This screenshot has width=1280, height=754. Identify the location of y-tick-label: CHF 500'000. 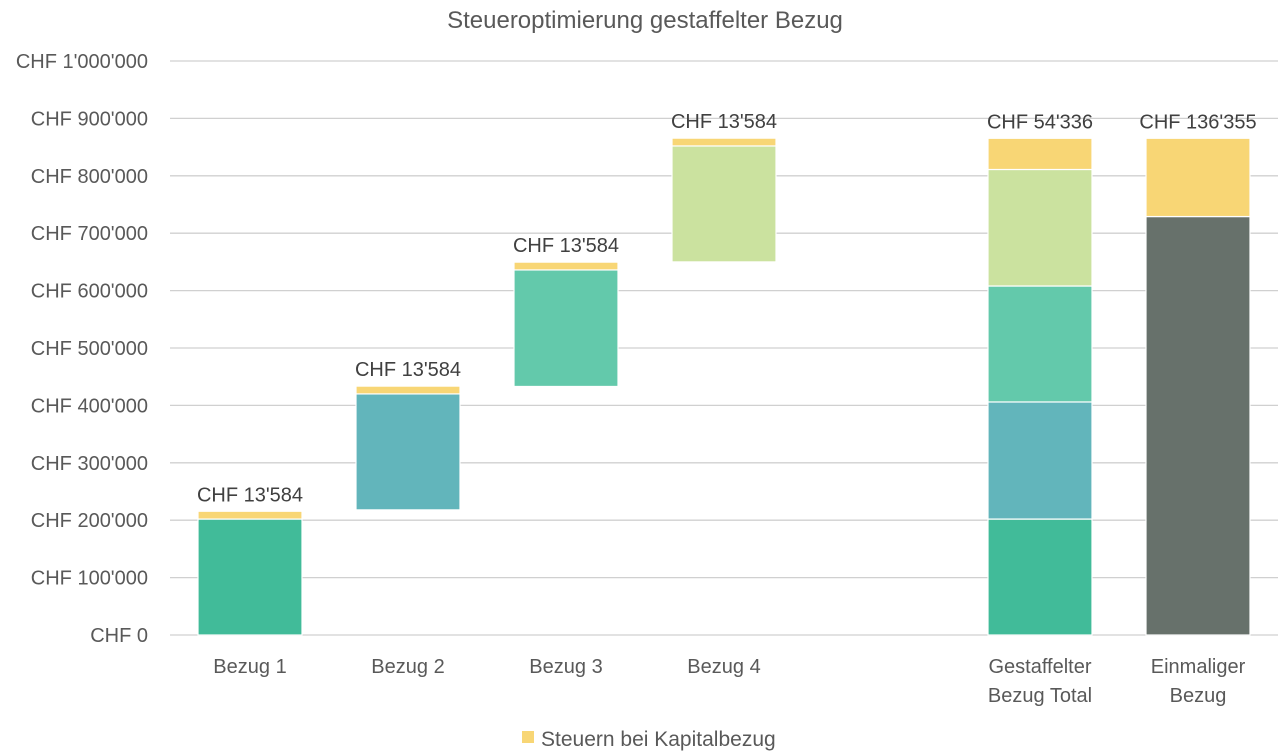
(89, 349).